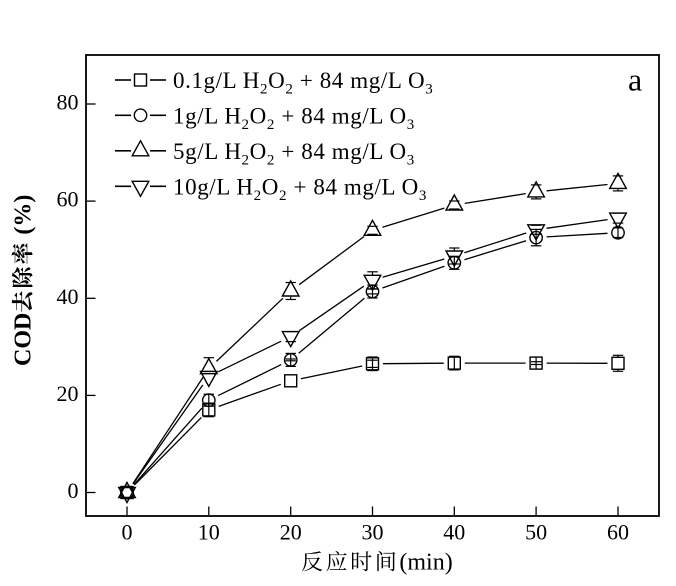 The height and width of the screenshot is (586, 676). What do you see at coordinates (68, 102) in the screenshot?
I see `svg-text: 80` at bounding box center [68, 102].